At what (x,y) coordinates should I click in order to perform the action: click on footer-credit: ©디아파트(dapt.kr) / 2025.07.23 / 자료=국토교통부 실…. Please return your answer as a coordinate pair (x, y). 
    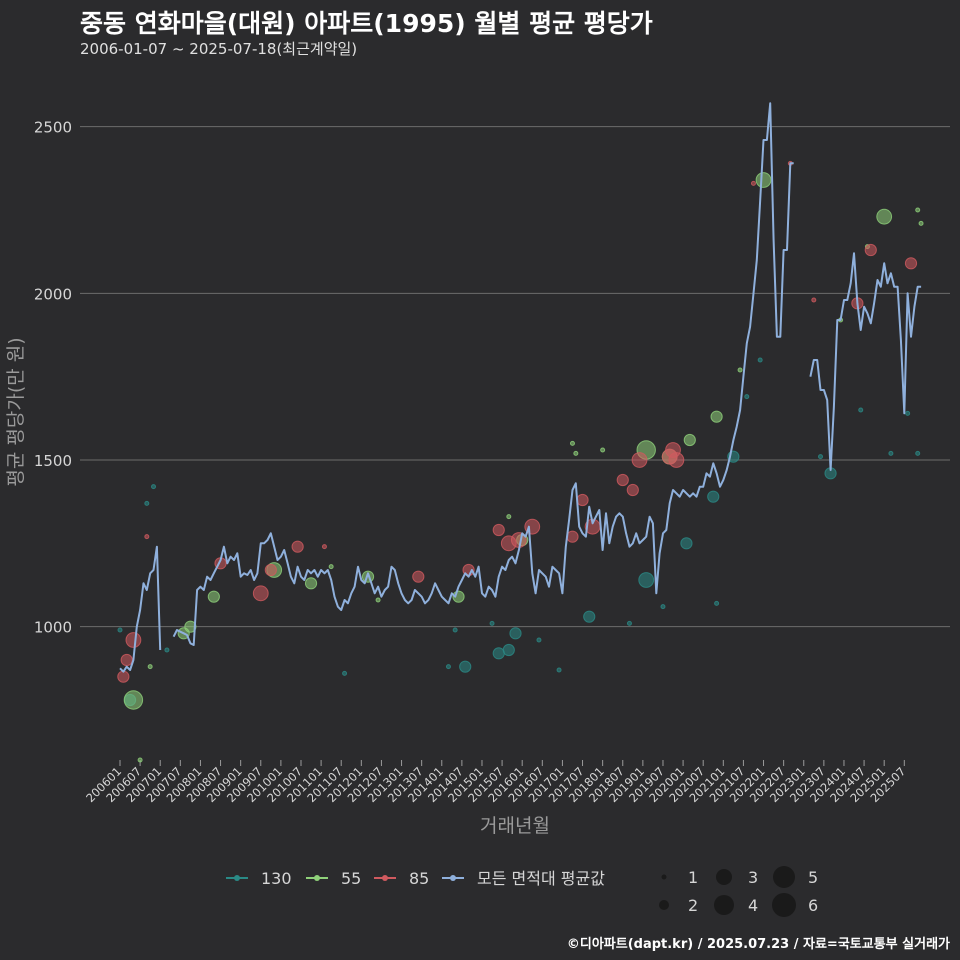
    Looking at the image, I should click on (758, 944).